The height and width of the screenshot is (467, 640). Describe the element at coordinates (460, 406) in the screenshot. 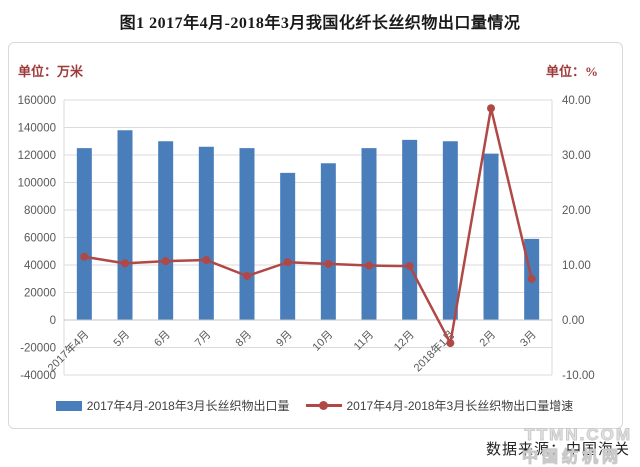

I see `line-series-label: 2017年4月-2018年3月长丝织物出口量增速` at that location.